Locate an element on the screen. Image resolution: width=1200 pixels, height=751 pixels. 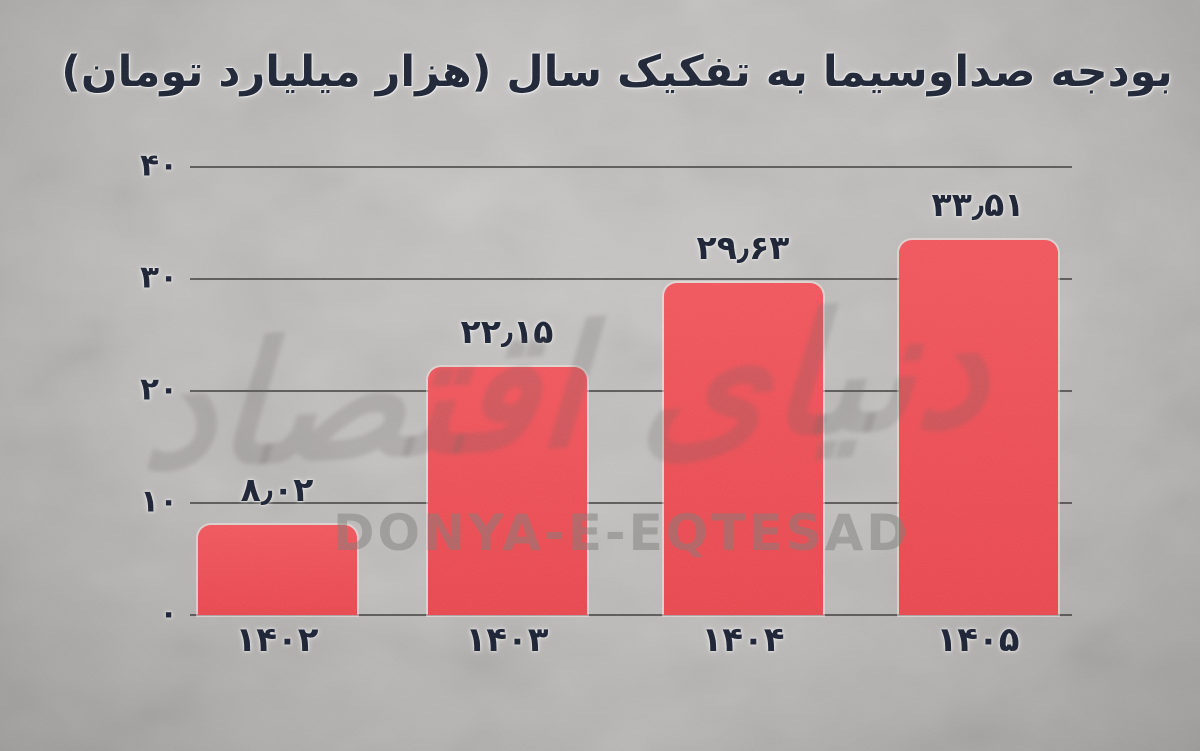
x-category-label: ۱۴۰۵ is located at coordinates (978, 640).